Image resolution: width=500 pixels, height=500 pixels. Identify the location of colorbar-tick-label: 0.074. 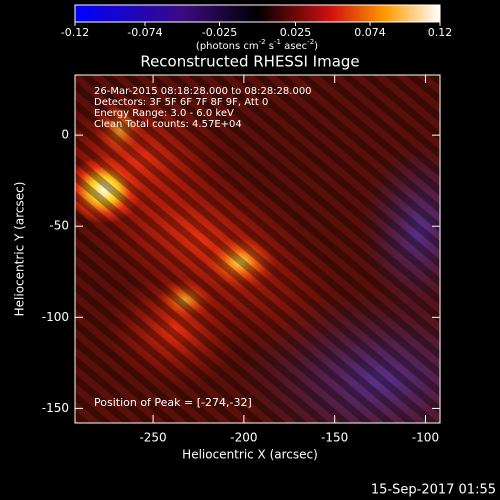
(370, 32).